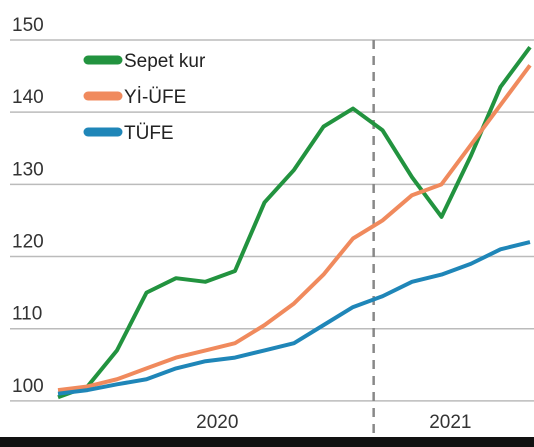  Describe the element at coordinates (28, 242) in the screenshot. I see `y-tick-label: 120` at that location.